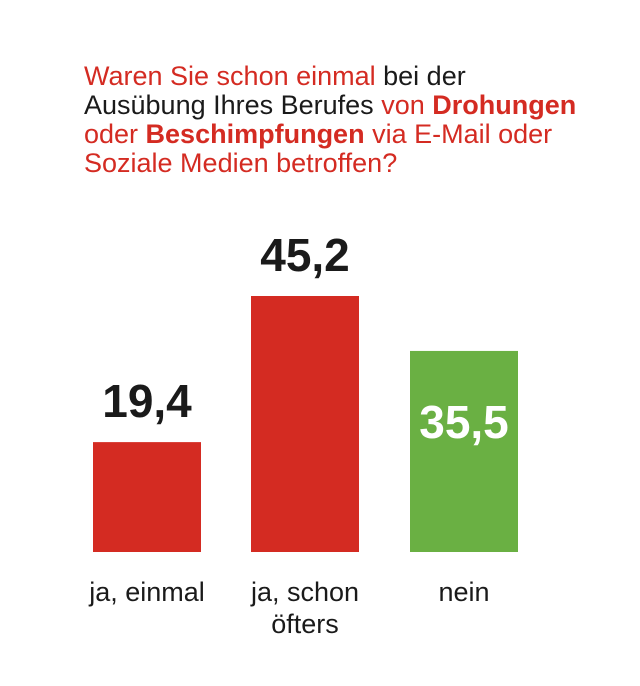 This screenshot has height=686, width=640. Describe the element at coordinates (146, 592) in the screenshot. I see `category-label-1: ja, einmal` at that location.